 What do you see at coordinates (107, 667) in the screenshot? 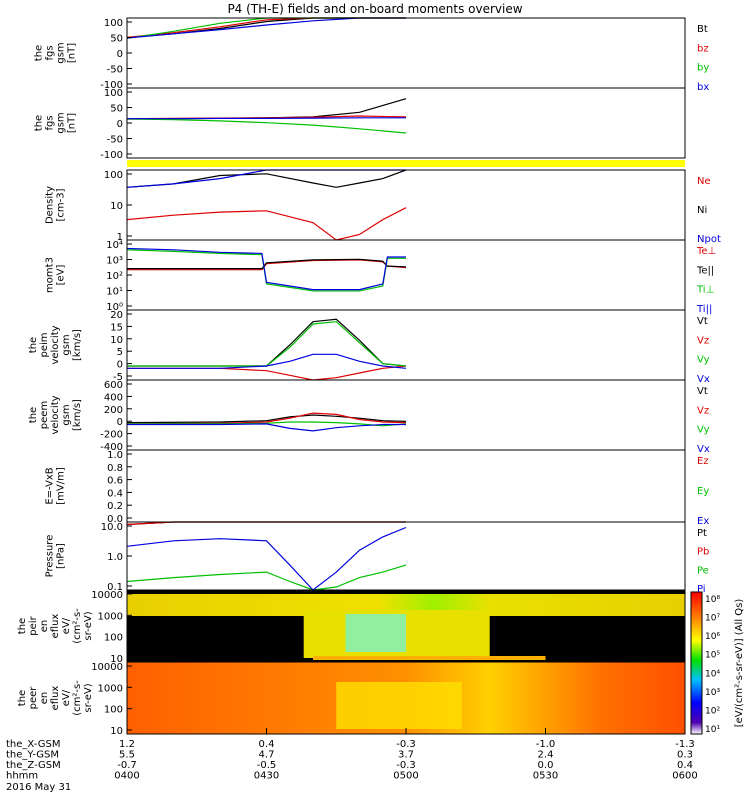
I see `y-tick-label: 10000` at bounding box center [107, 667].